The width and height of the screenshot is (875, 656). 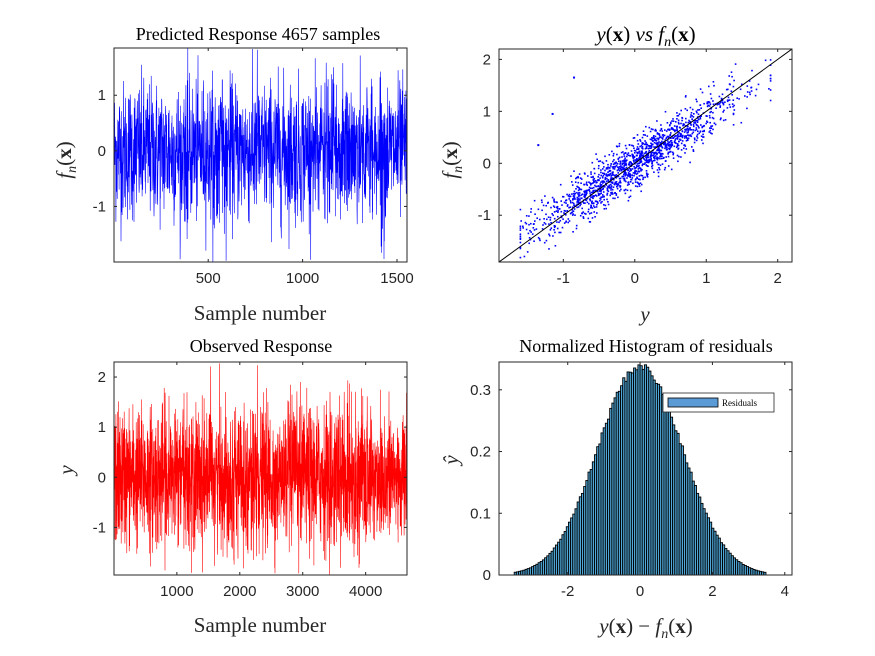 I want to click on observed-y-label: y, so click(x=66, y=471).